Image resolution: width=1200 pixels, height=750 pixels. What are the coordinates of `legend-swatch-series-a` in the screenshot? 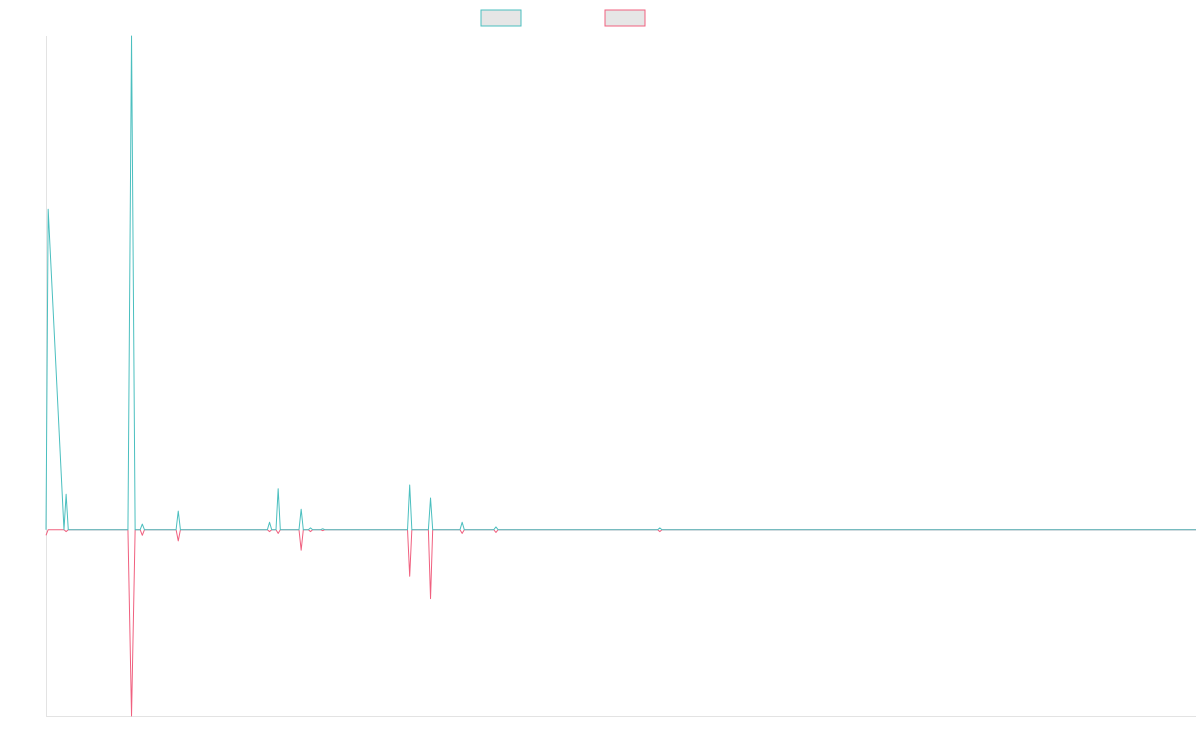 It's located at (501, 18).